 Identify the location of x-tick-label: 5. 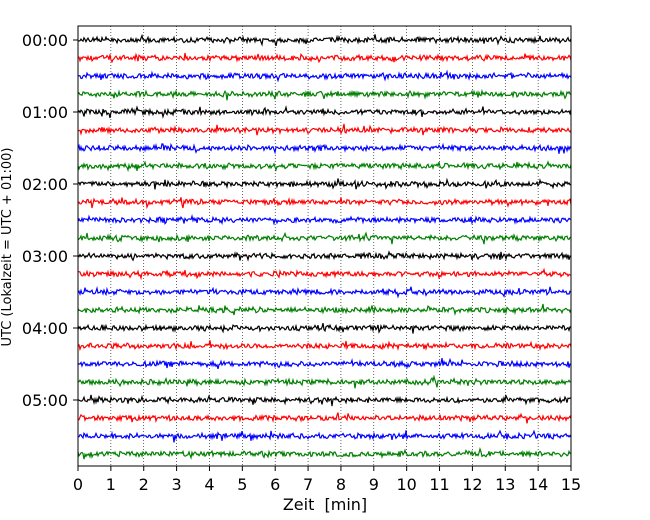
(242, 484).